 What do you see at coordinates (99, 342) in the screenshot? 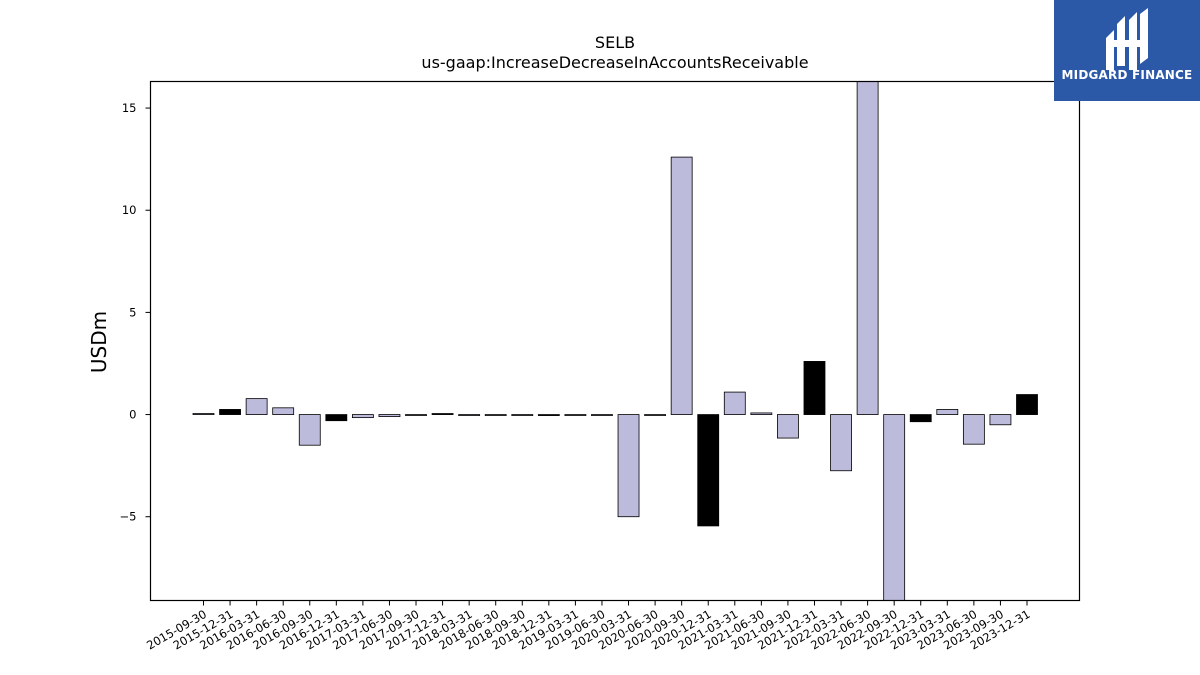
I see `y-axis-label: USDm` at bounding box center [99, 342].